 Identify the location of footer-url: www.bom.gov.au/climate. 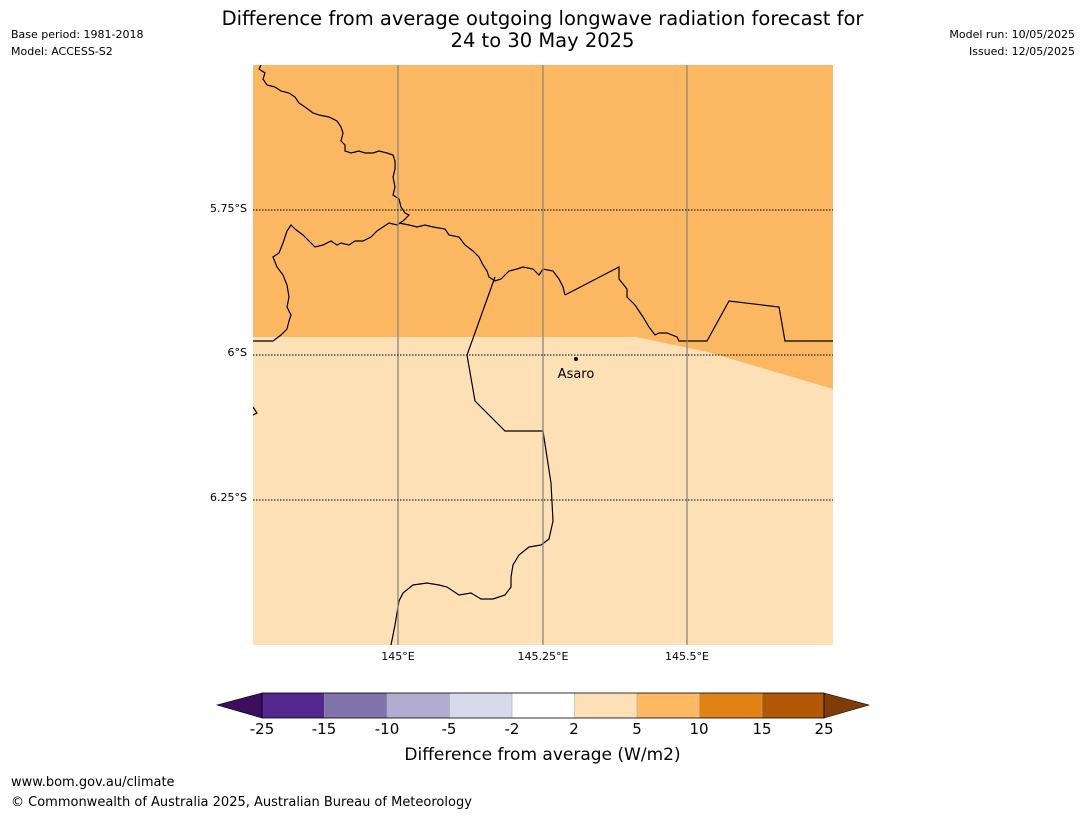
(93, 782).